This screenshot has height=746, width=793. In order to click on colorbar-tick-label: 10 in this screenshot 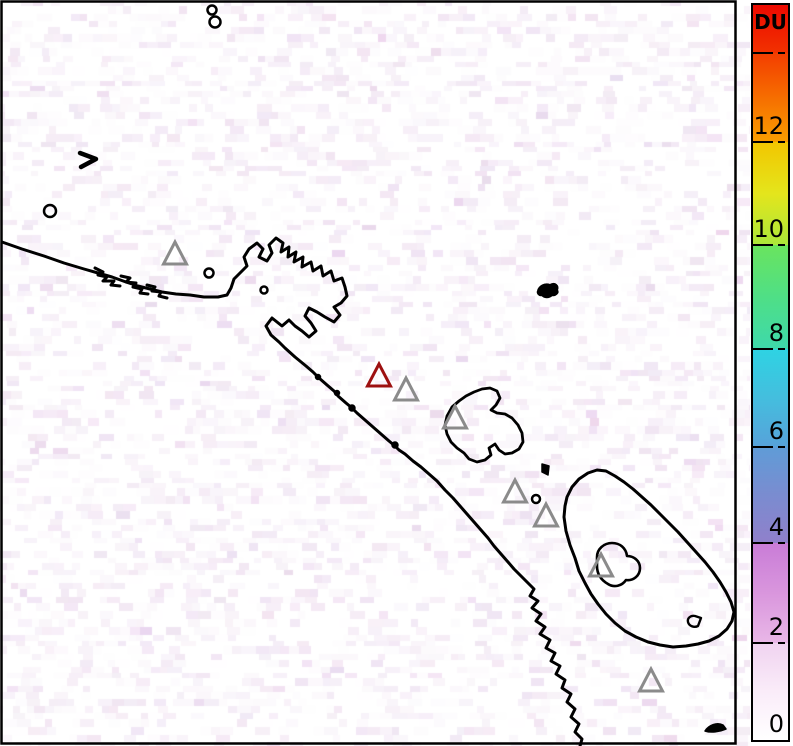, I will do `click(768, 229)`.